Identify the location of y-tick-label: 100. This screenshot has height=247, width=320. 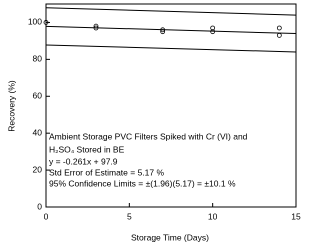
(35, 22).